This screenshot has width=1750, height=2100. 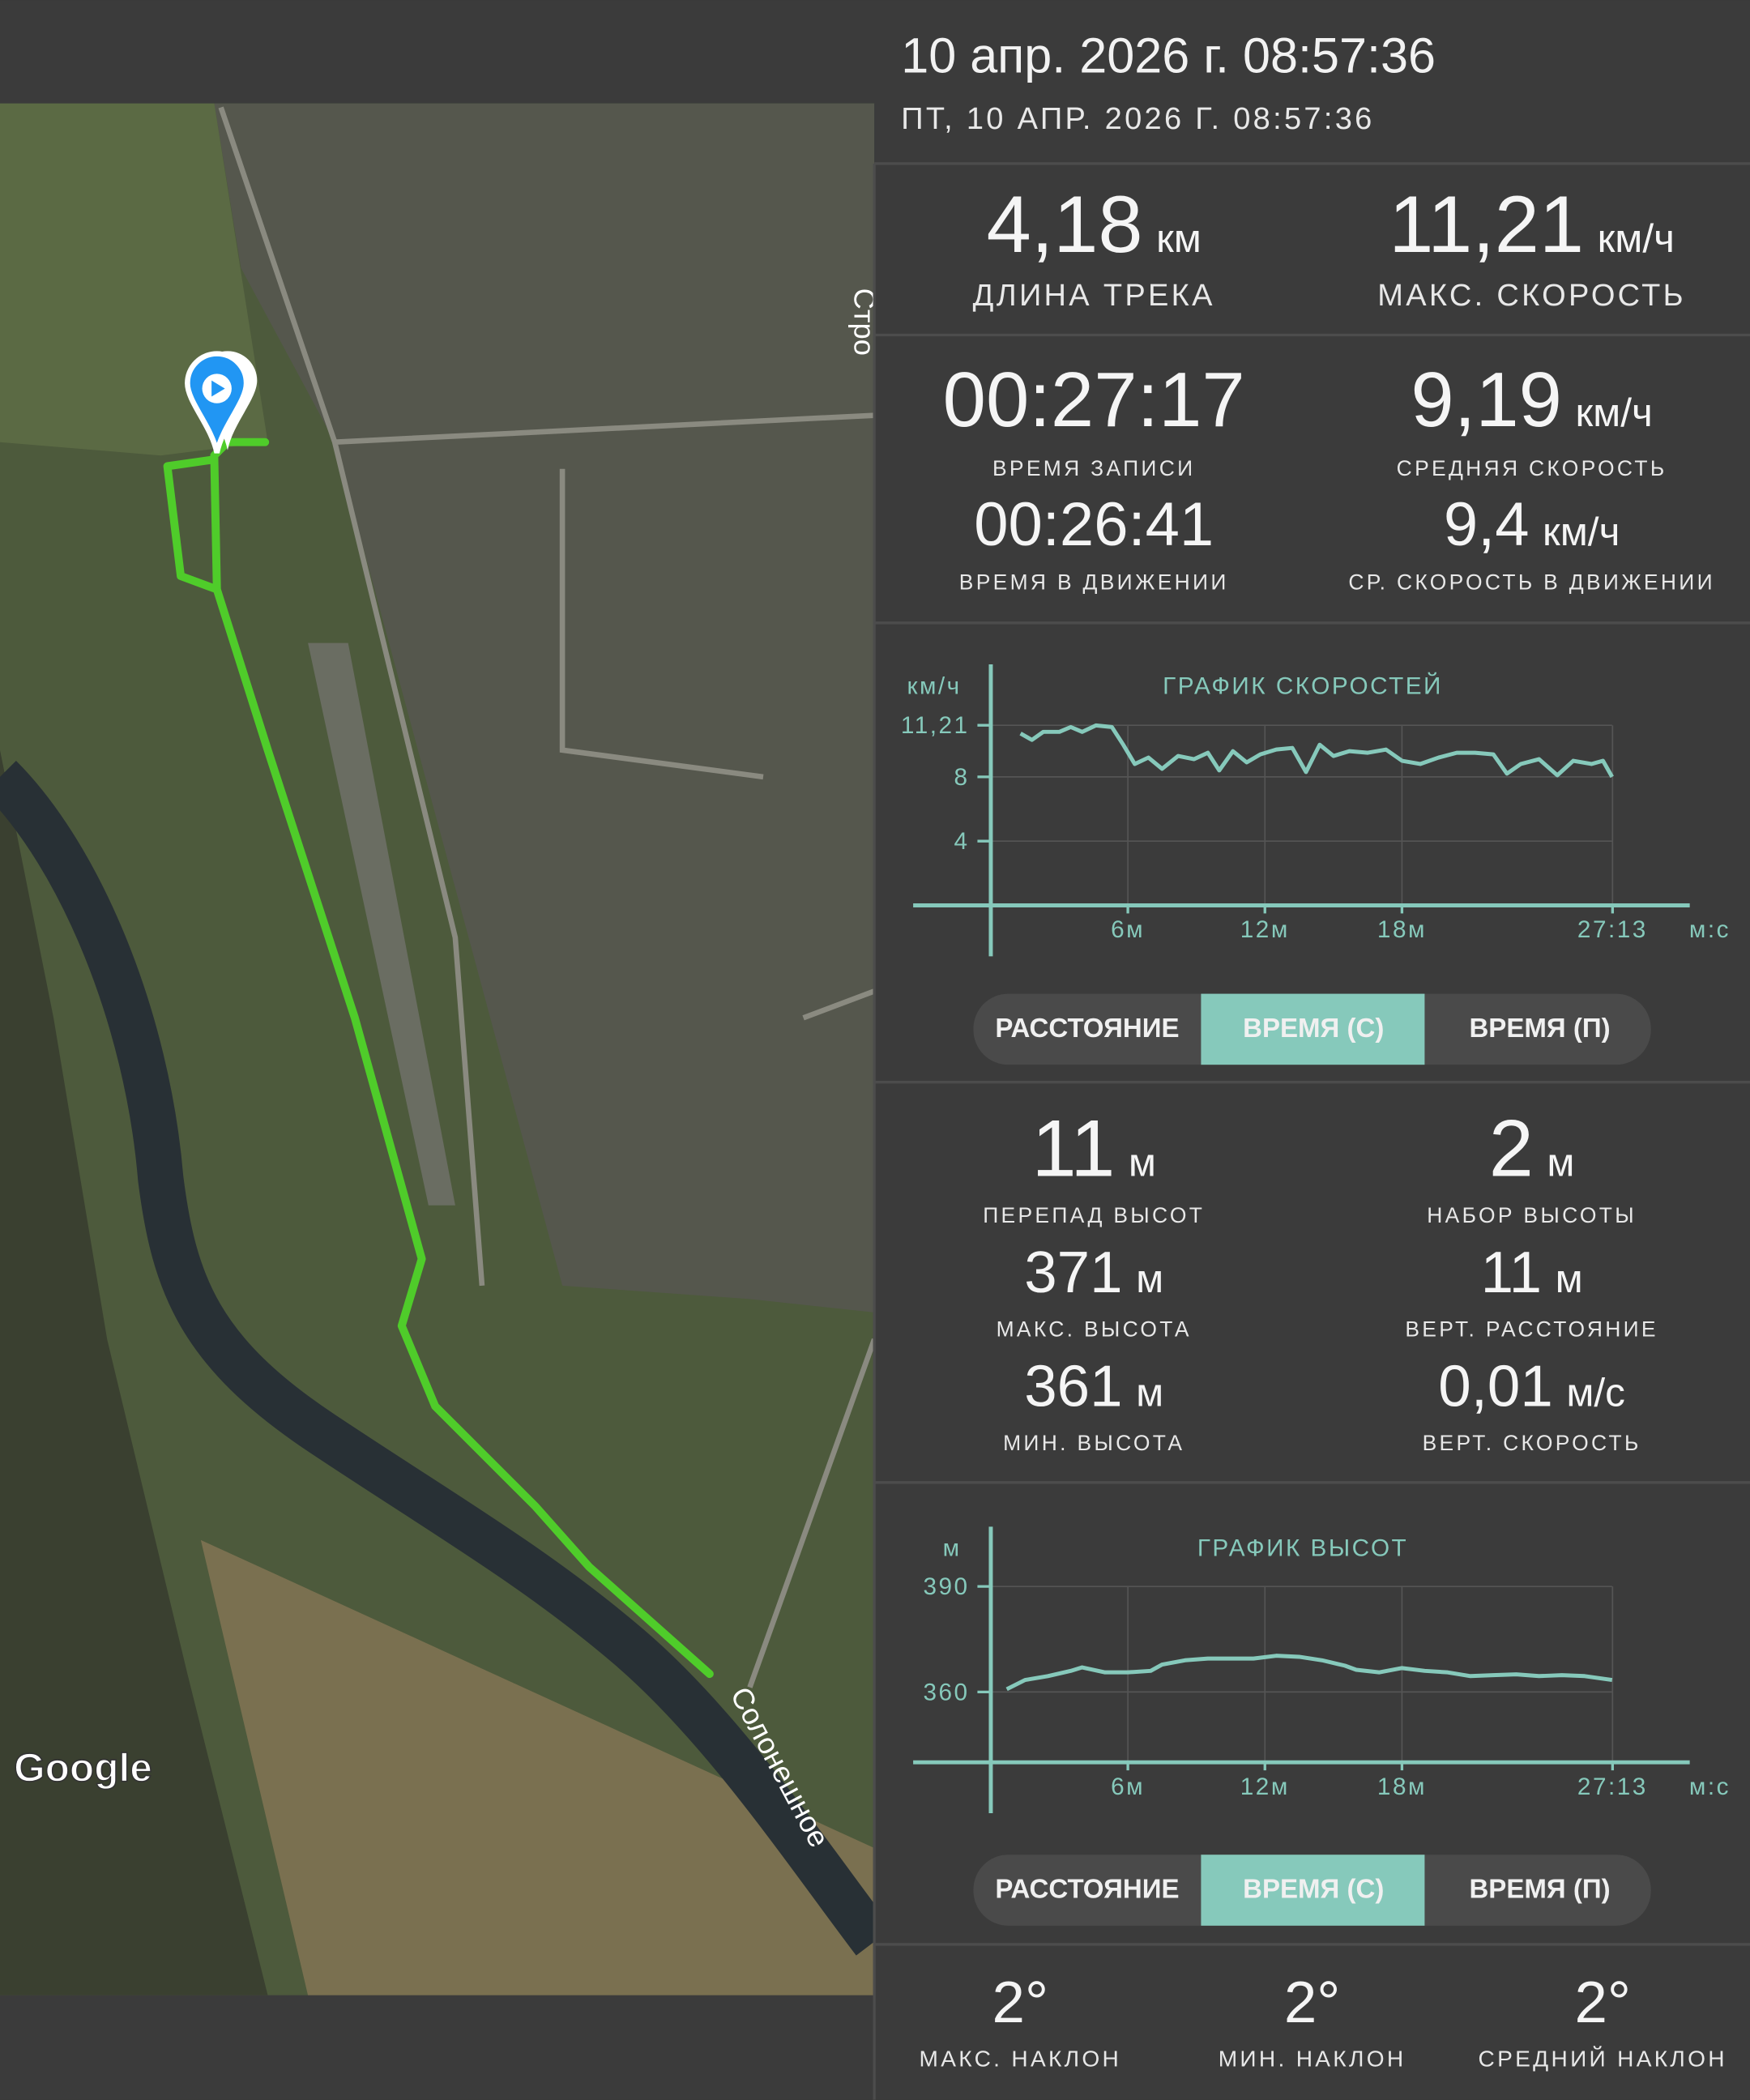 I want to click on value: 00:26:41, so click(x=1094, y=524).